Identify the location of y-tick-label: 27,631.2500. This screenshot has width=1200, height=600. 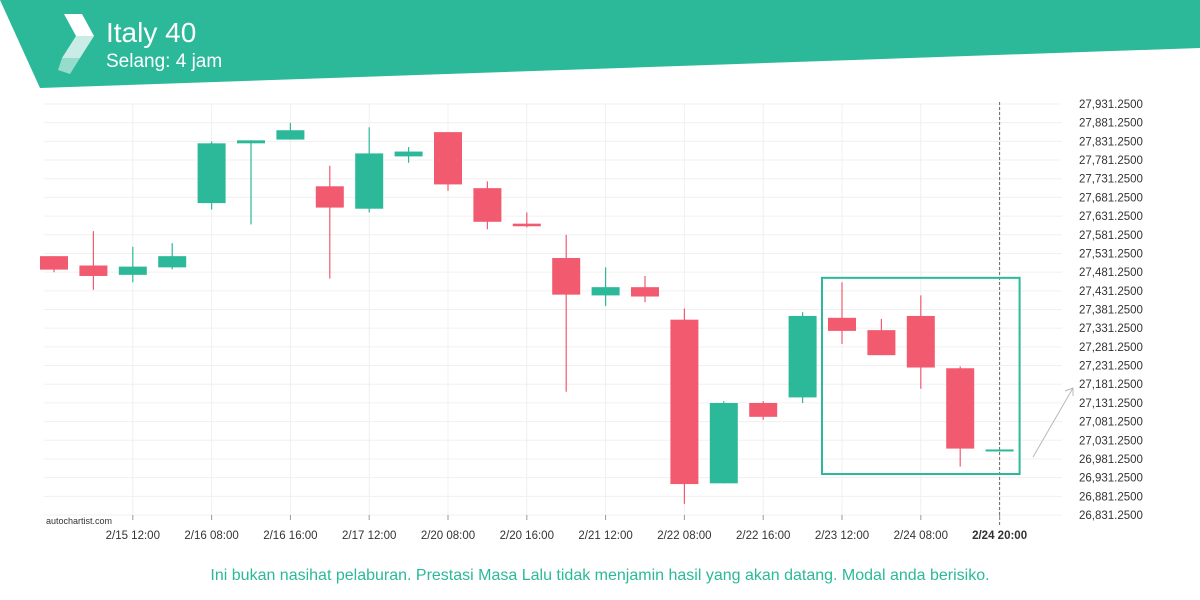
(1111, 217).